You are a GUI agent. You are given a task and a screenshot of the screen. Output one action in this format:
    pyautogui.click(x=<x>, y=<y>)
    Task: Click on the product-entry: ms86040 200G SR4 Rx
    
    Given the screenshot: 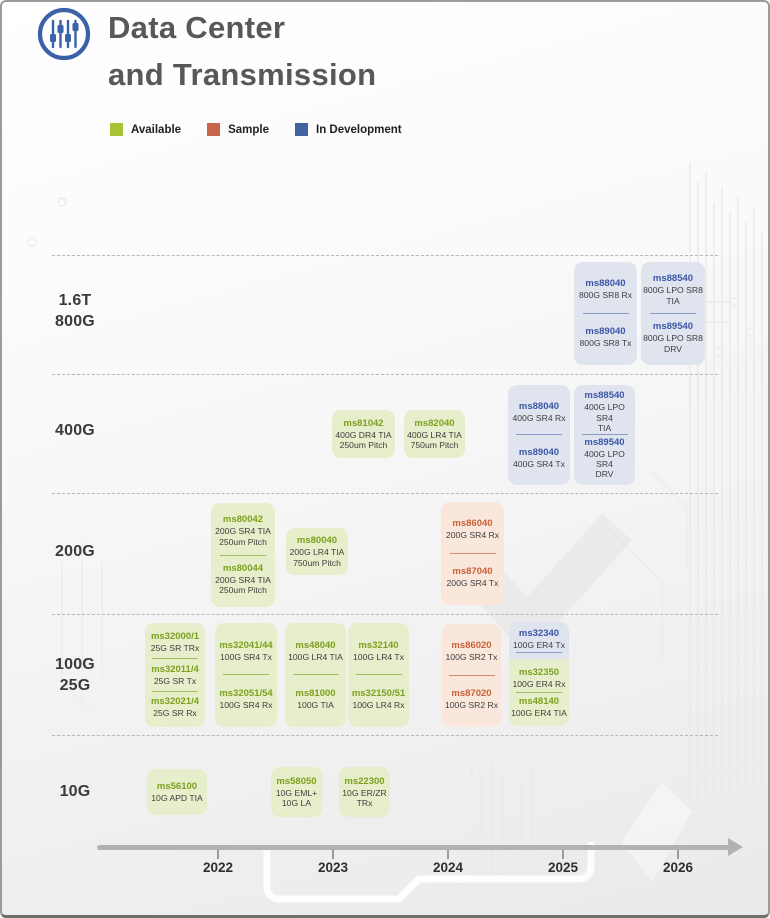 What is the action you would take?
    pyautogui.click(x=472, y=529)
    